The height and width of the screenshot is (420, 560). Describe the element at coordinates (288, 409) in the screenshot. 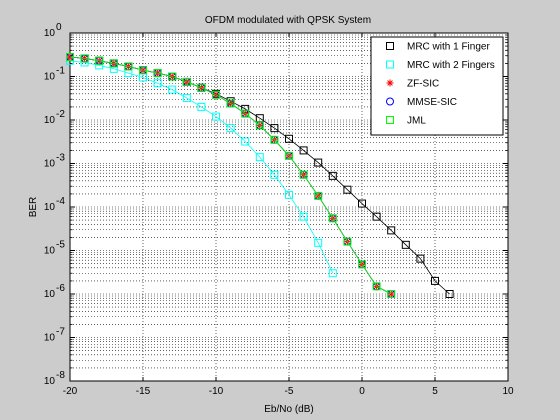

I see `x-axis-label: Eb/No (dB)` at that location.